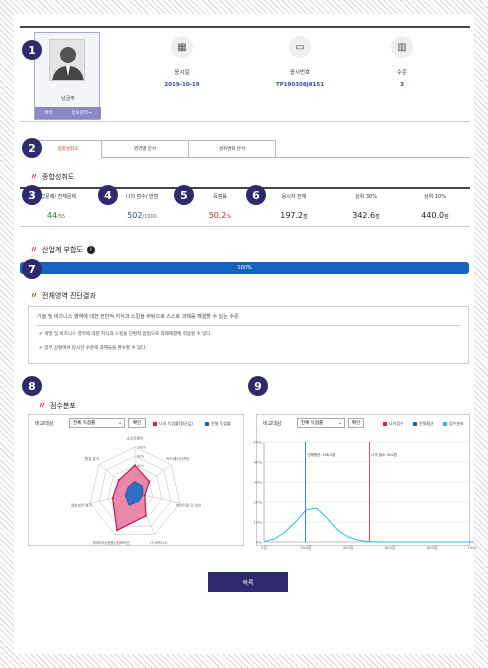 Image resolution: width=488 pixels, height=668 pixels. Describe the element at coordinates (32, 269) in the screenshot. I see `marker-7: 7` at that location.